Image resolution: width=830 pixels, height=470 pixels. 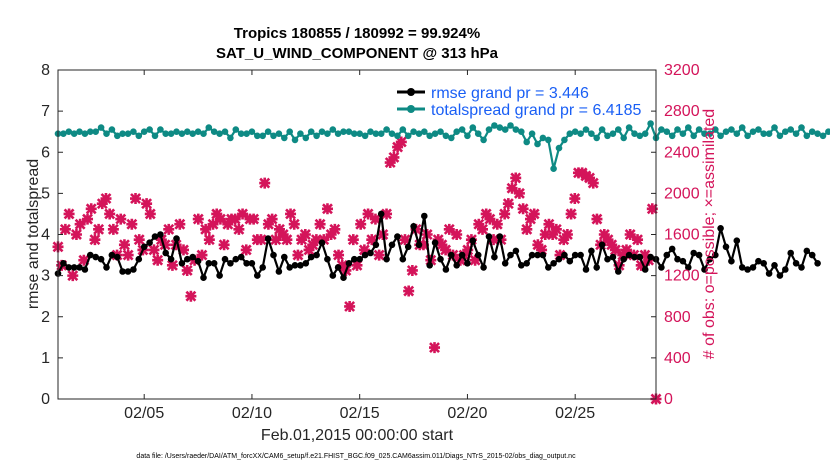 What do you see at coordinates (677, 317) in the screenshot?
I see `right-tick-label: 800` at bounding box center [677, 317].